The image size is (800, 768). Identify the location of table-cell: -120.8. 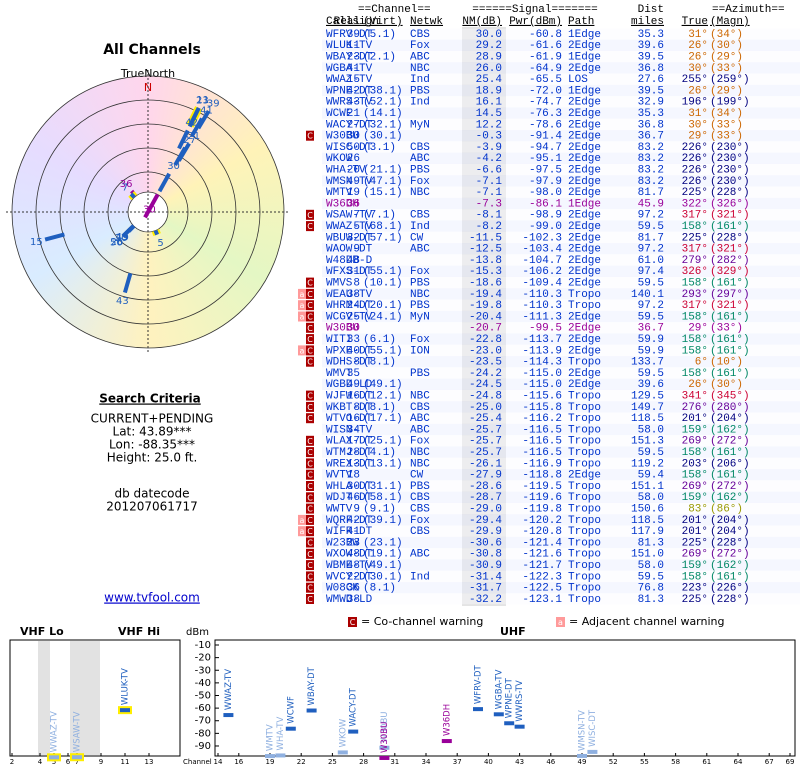
(542, 532).